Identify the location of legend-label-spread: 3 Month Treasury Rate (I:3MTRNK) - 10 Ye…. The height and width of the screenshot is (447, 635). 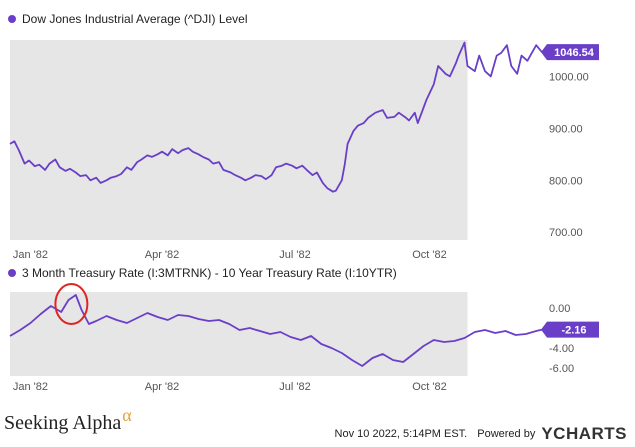
(209, 273).